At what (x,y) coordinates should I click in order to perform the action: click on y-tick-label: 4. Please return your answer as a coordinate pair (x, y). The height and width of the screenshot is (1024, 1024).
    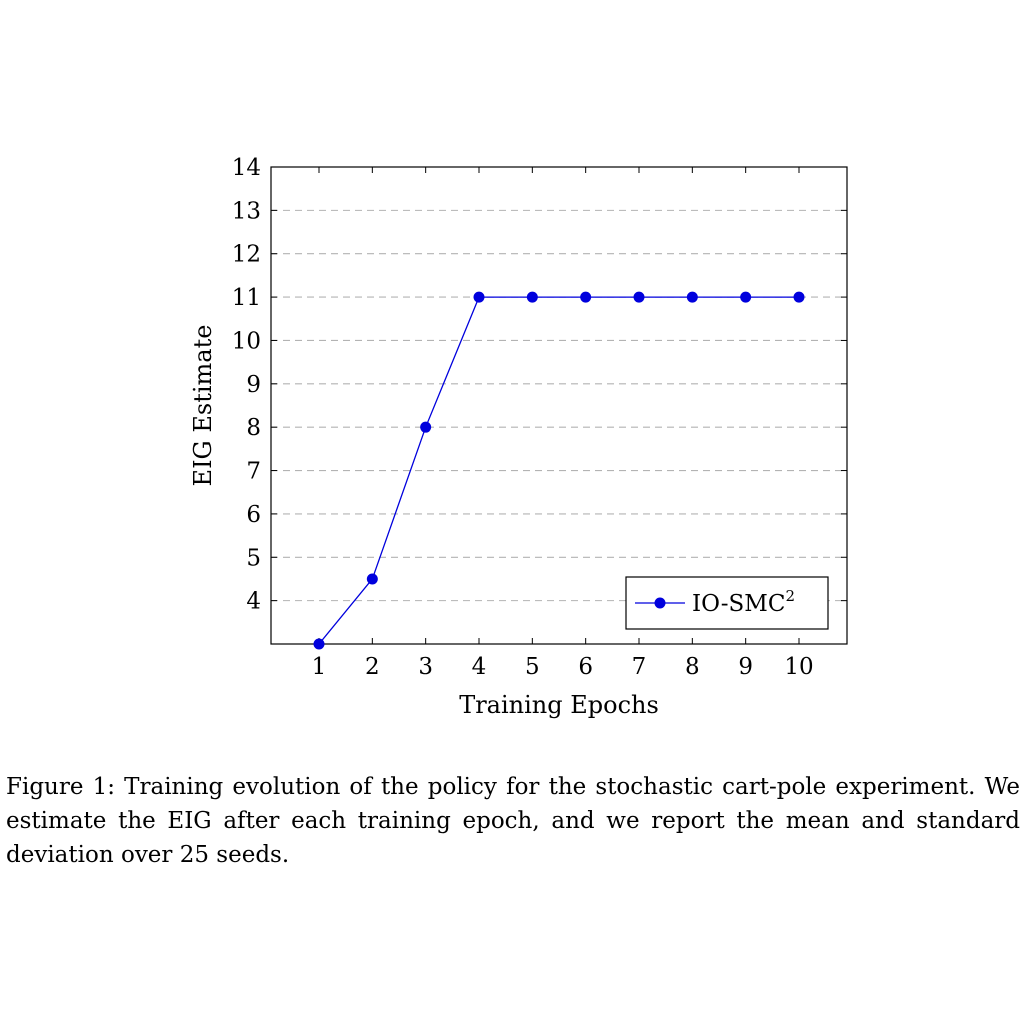
    Looking at the image, I should click on (253, 602).